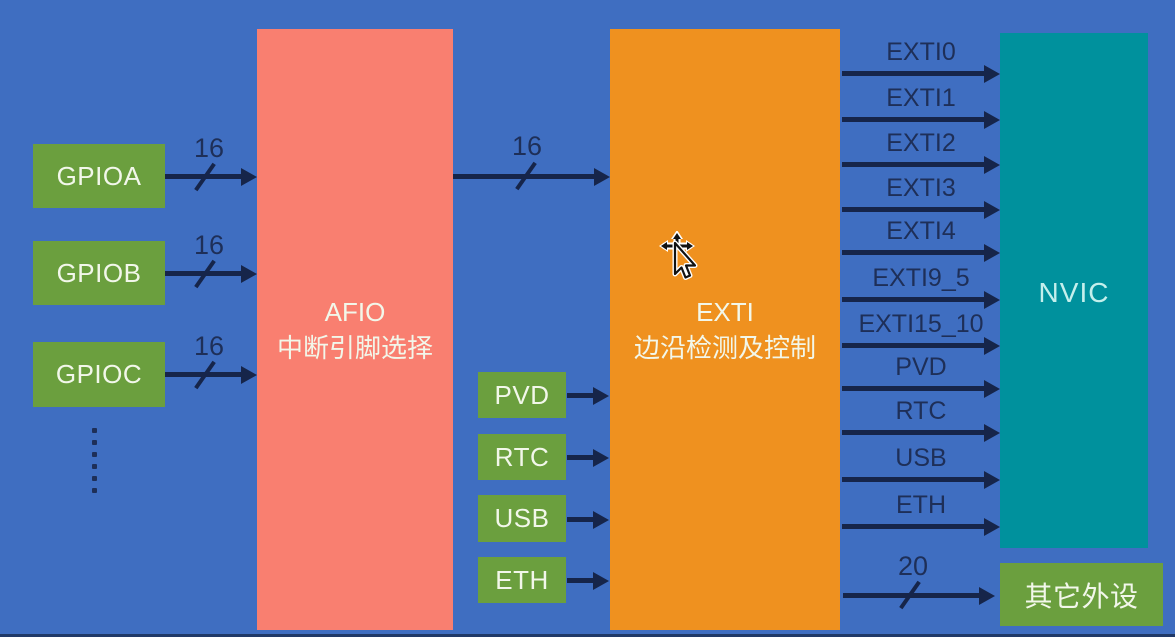 The width and height of the screenshot is (1175, 637). I want to click on rtc-arrow, so click(921, 432).